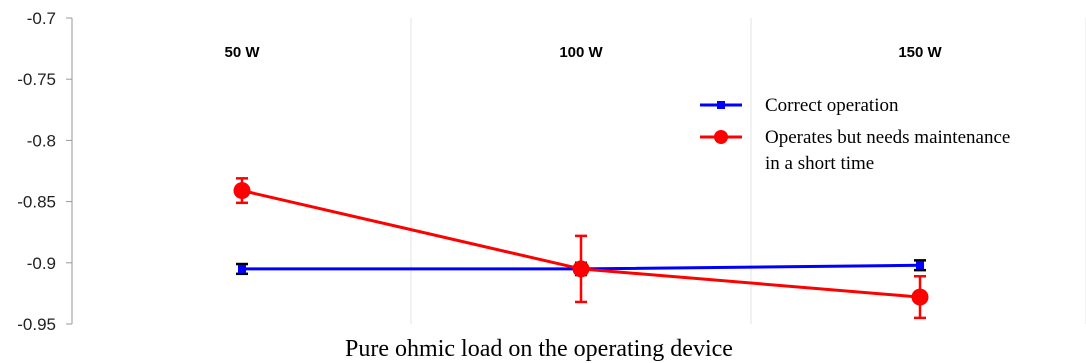  What do you see at coordinates (819, 163) in the screenshot?
I see `legend-label: in a short time` at bounding box center [819, 163].